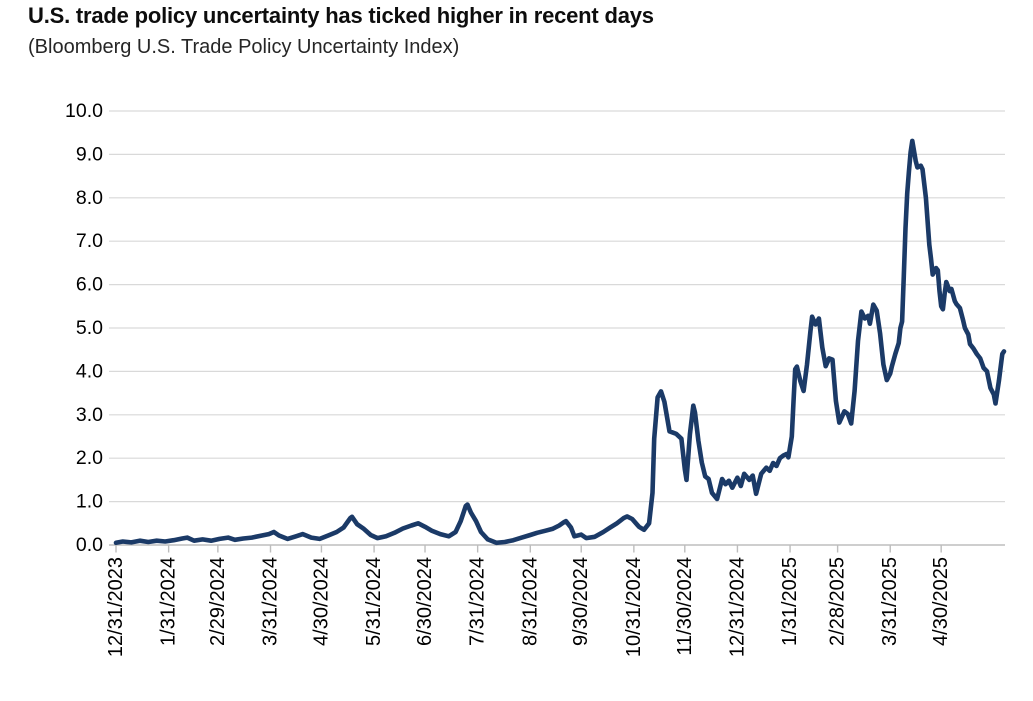  Describe the element at coordinates (89, 415) in the screenshot. I see `y-tick-label: 3.0` at that location.